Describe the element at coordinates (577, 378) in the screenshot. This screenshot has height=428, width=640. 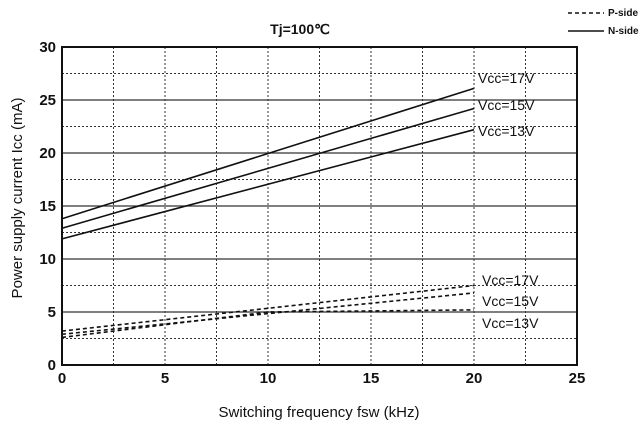
I see `x-tick-label: 25` at that location.